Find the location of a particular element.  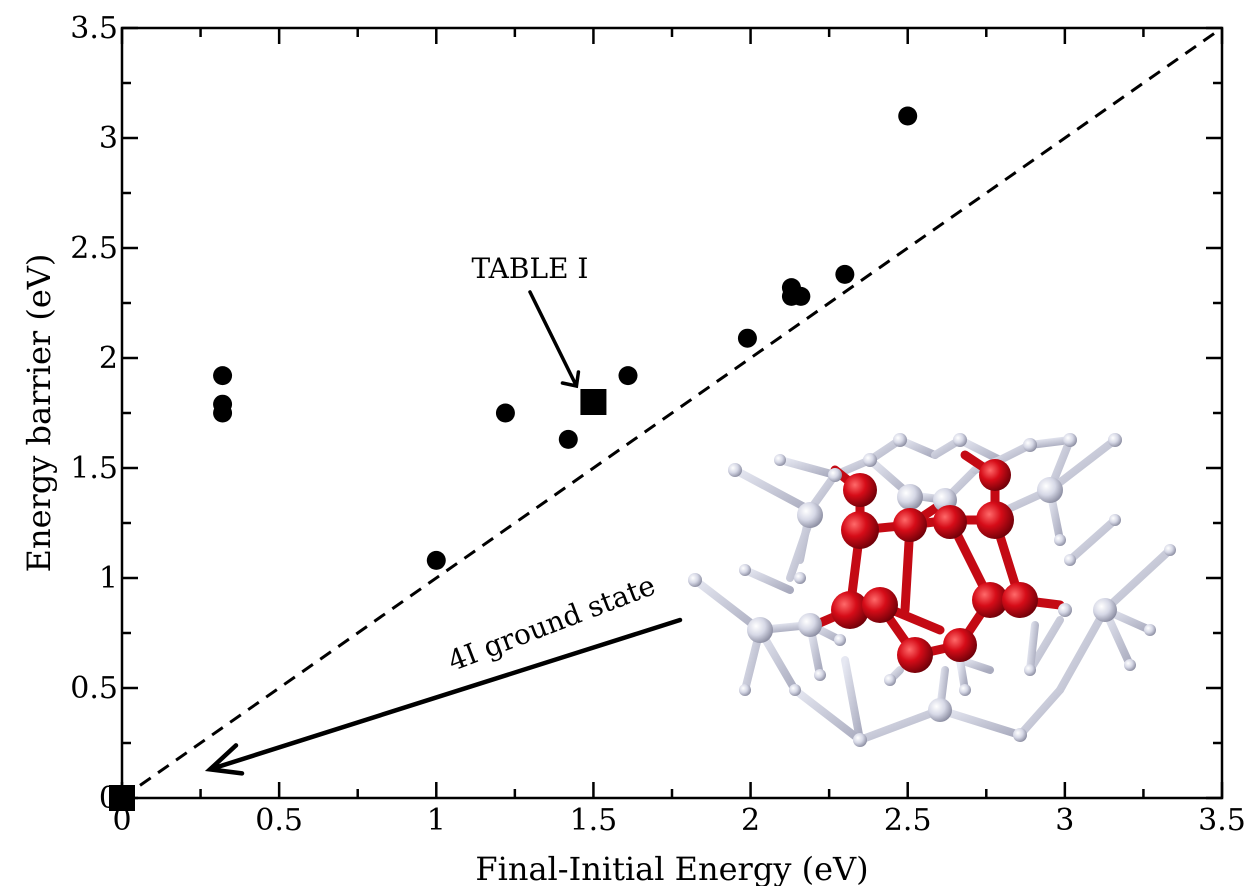

x-tick-label: 3 is located at coordinates (1064, 820).